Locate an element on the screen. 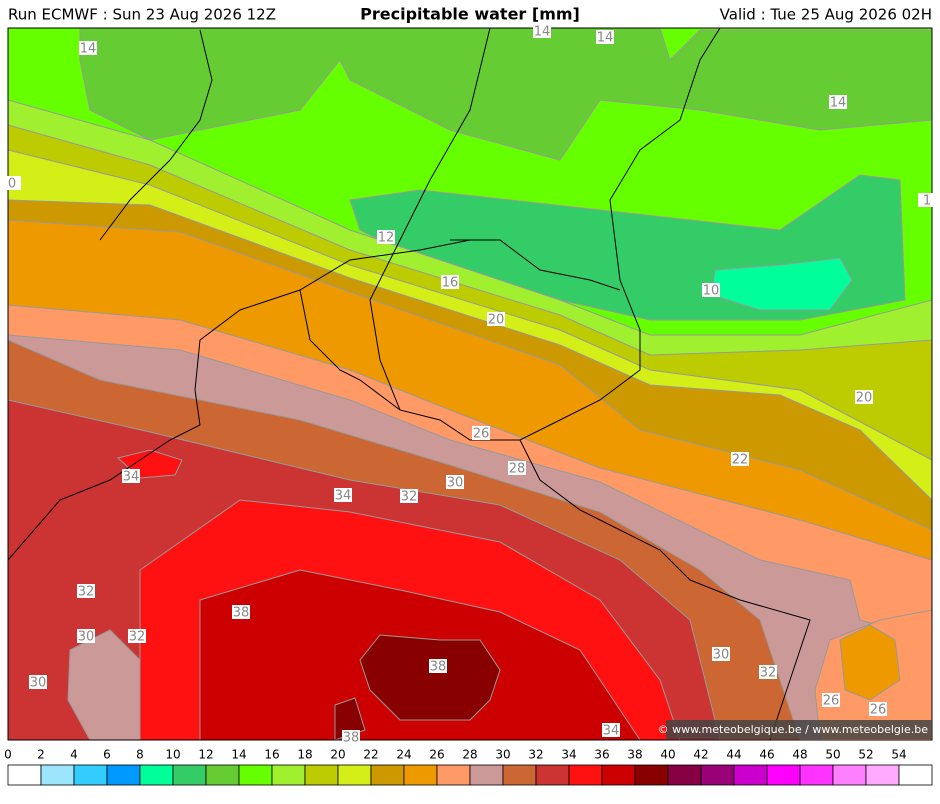 The height and width of the screenshot is (804, 940). contour-label: 0 is located at coordinates (12, 184).